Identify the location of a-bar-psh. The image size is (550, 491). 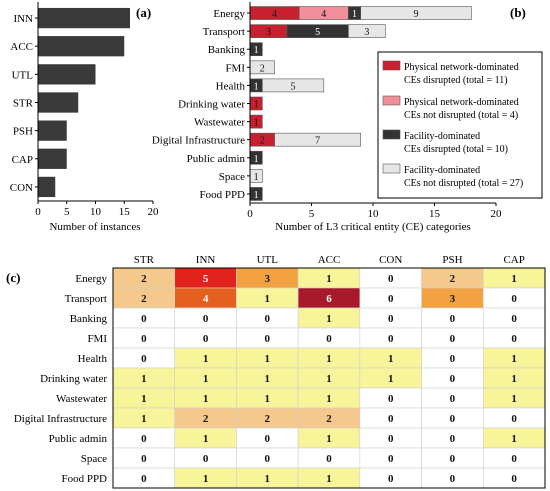
(52, 130).